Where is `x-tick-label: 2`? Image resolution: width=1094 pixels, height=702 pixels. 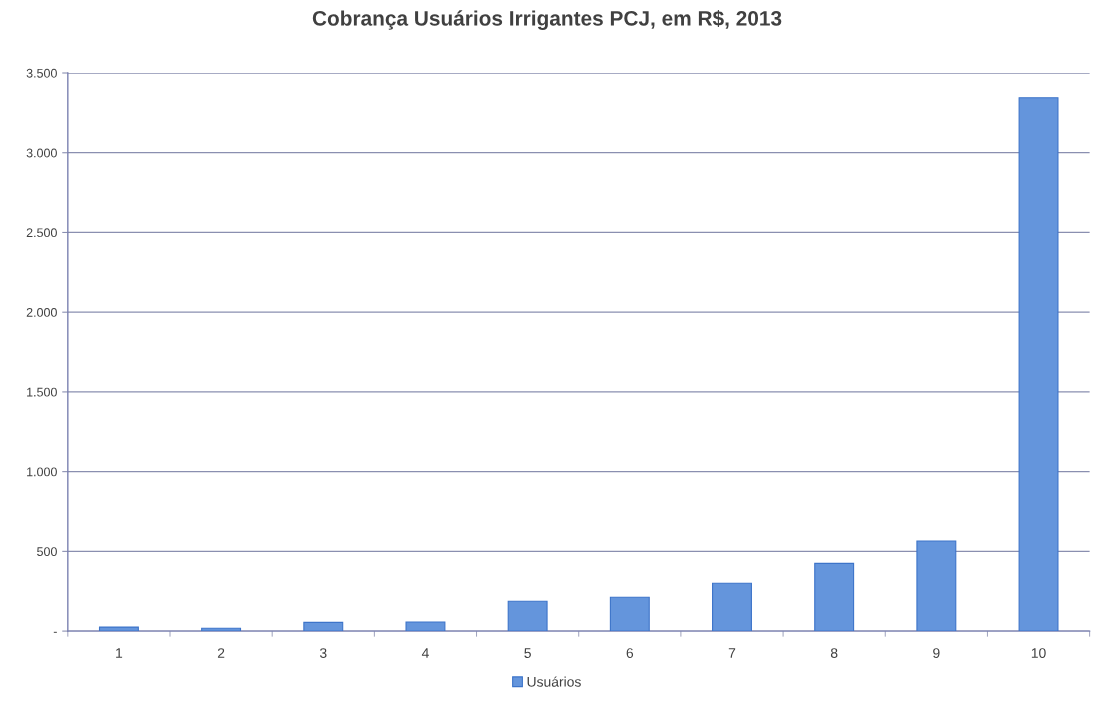 x-tick-label: 2 is located at coordinates (221, 653).